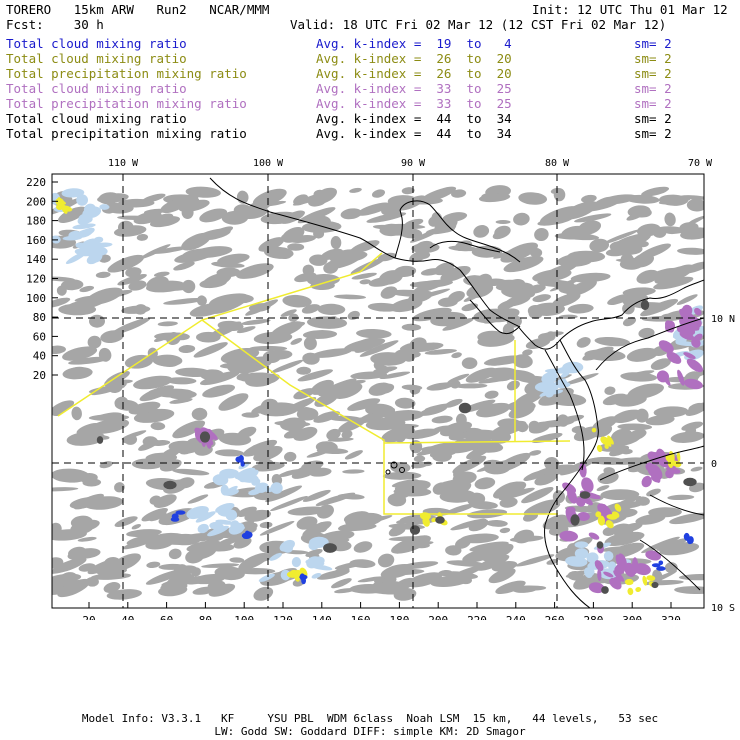  What do you see at coordinates (268, 163) in the screenshot?
I see `longitude-label: 100 W` at bounding box center [268, 163].